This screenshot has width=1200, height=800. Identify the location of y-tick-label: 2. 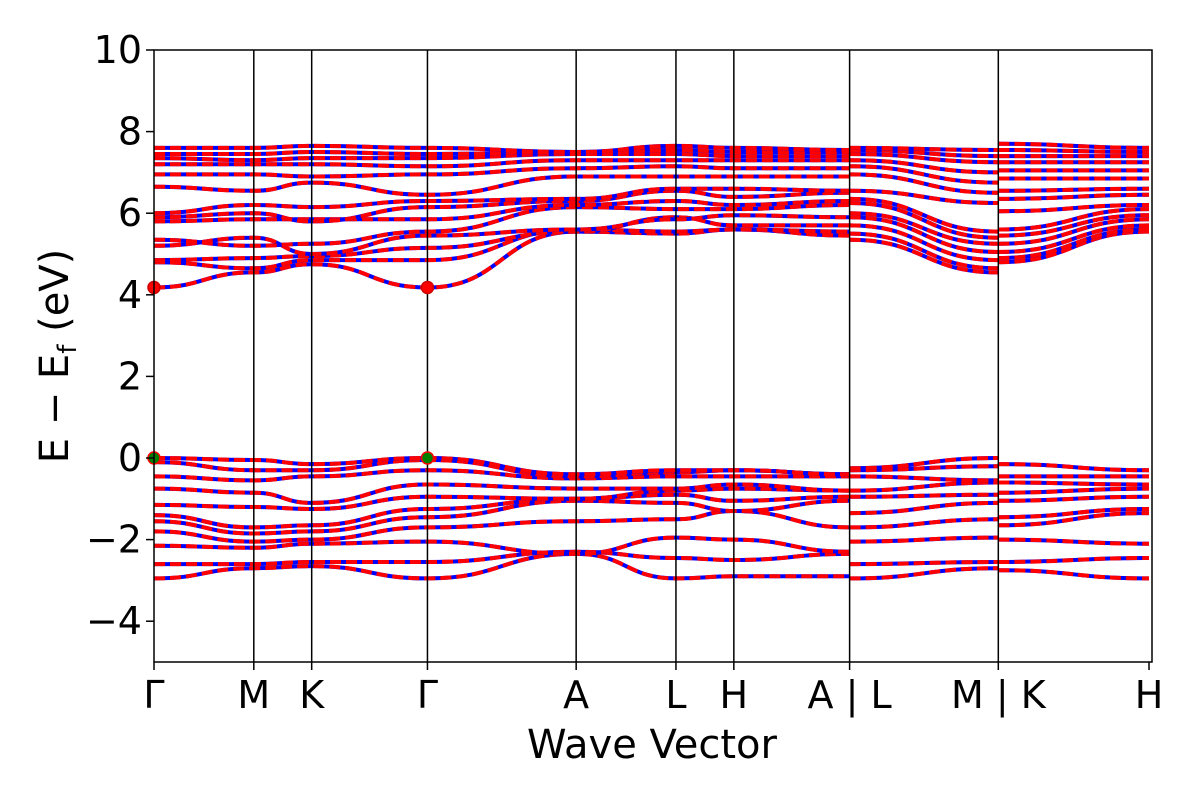
(130, 376).